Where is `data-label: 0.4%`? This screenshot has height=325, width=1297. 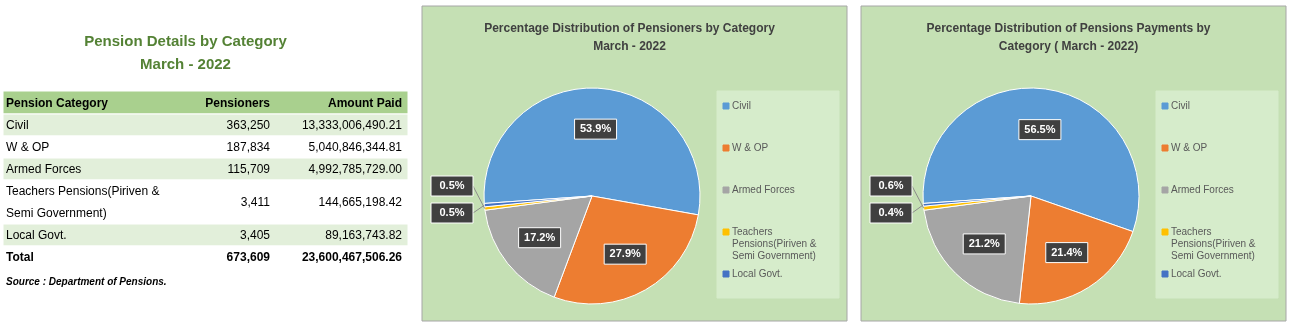 data-label: 0.4% is located at coordinates (891, 212).